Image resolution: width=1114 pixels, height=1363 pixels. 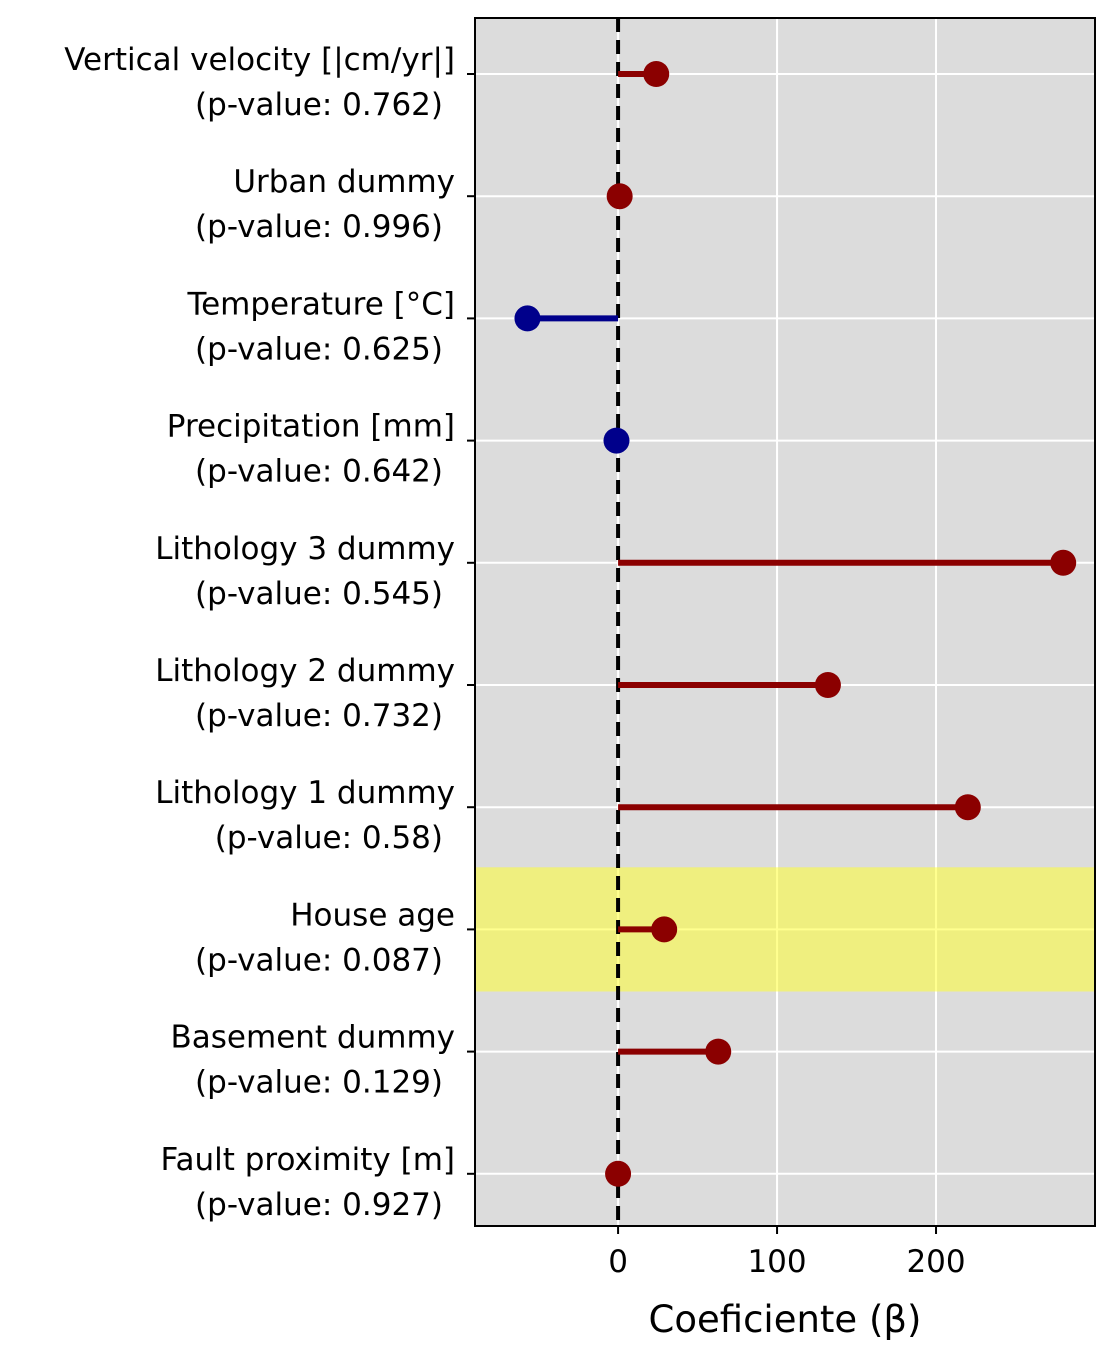 What do you see at coordinates (259, 60) in the screenshot?
I see `category-label: Vertical velocity [|cm/yr|]` at bounding box center [259, 60].